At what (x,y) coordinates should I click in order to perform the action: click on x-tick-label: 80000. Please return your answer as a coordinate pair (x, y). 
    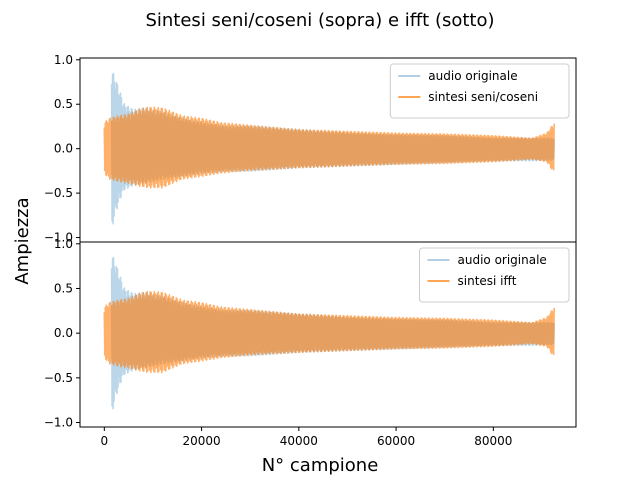
    Looking at the image, I should click on (493, 441).